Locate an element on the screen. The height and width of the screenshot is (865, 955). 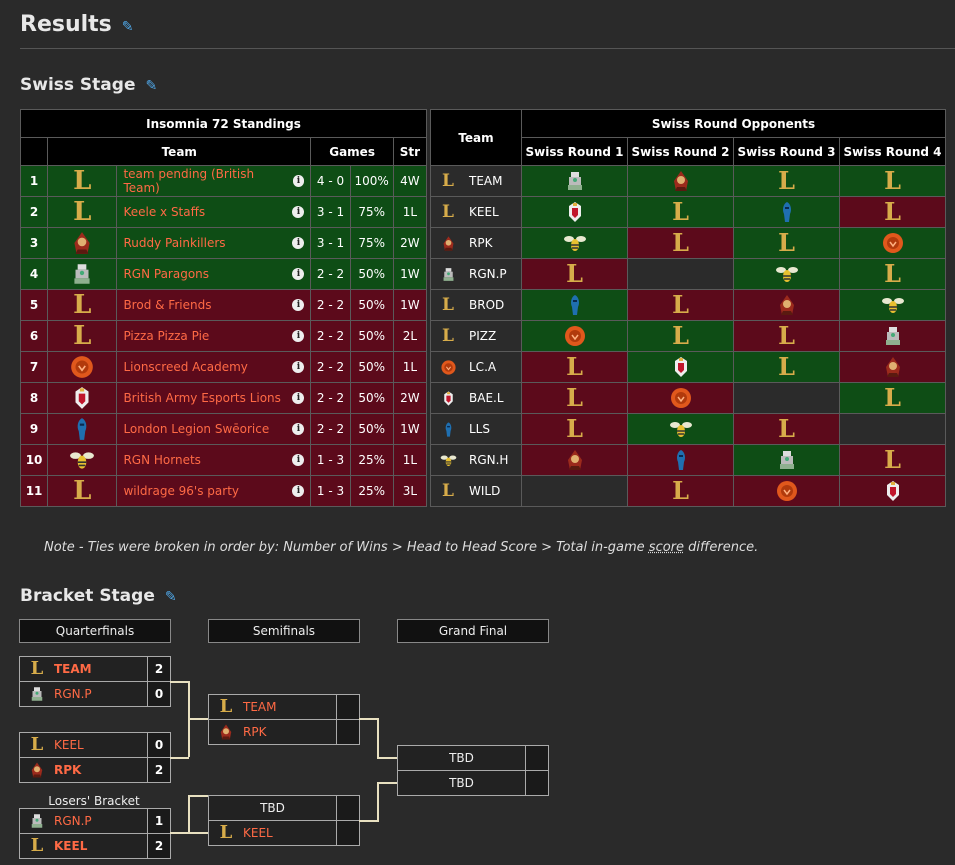
team-name: London Legion Swēorice is located at coordinates (196, 429).